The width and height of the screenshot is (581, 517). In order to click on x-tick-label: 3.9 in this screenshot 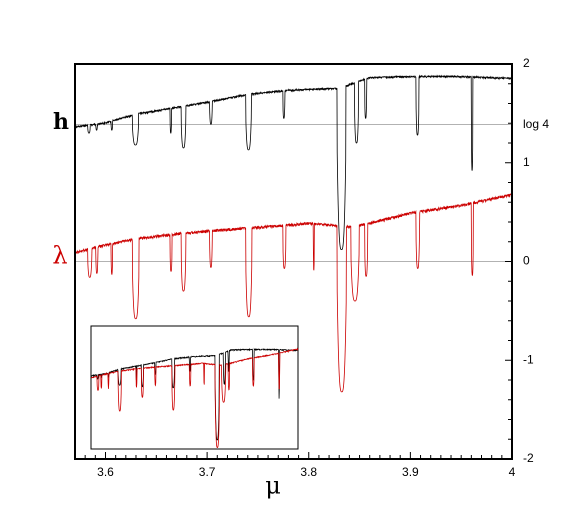, I will do `click(410, 472)`.